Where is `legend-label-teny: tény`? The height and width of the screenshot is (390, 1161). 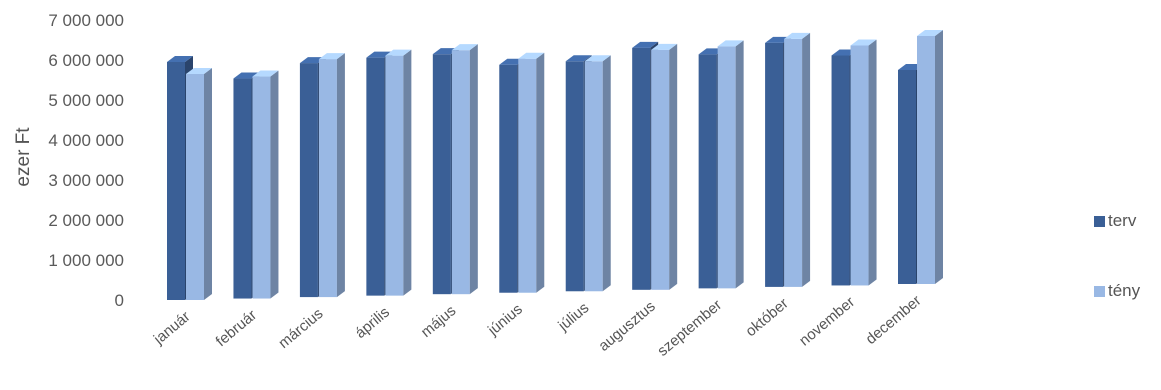 legend-label-teny: tény is located at coordinates (1124, 290).